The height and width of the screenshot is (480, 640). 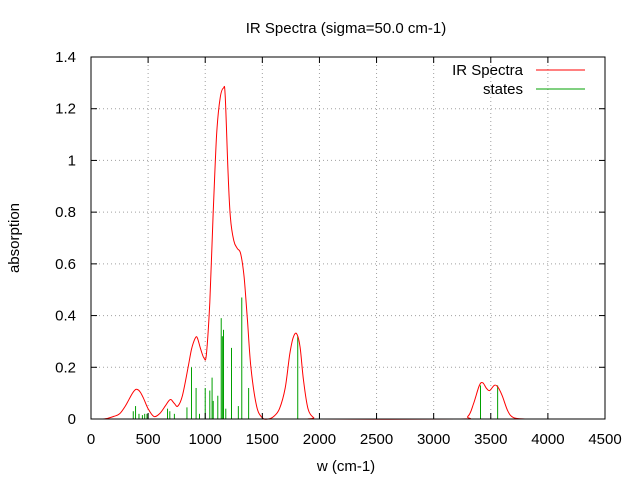 What do you see at coordinates (518, 80) in the screenshot?
I see `legend: IR Spectra states` at bounding box center [518, 80].